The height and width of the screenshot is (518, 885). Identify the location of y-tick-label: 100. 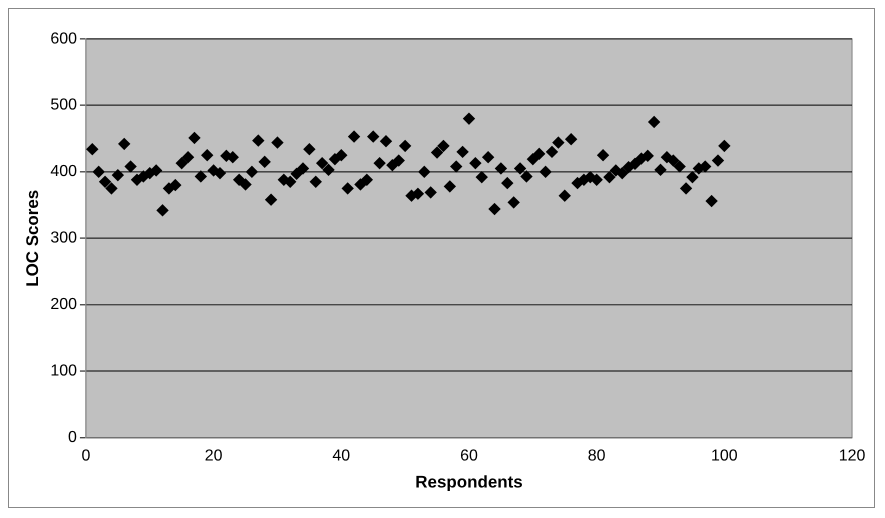
(64, 371).